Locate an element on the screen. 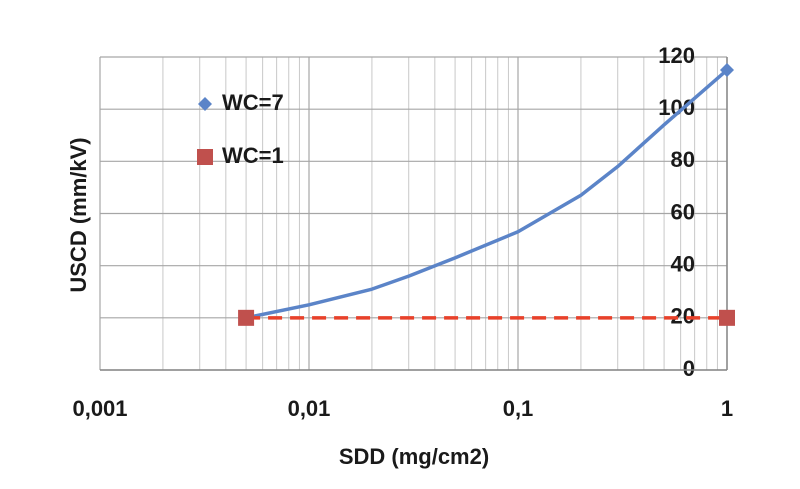 The height and width of the screenshot is (489, 800). y-tick-label: 0 is located at coordinates (689, 368).